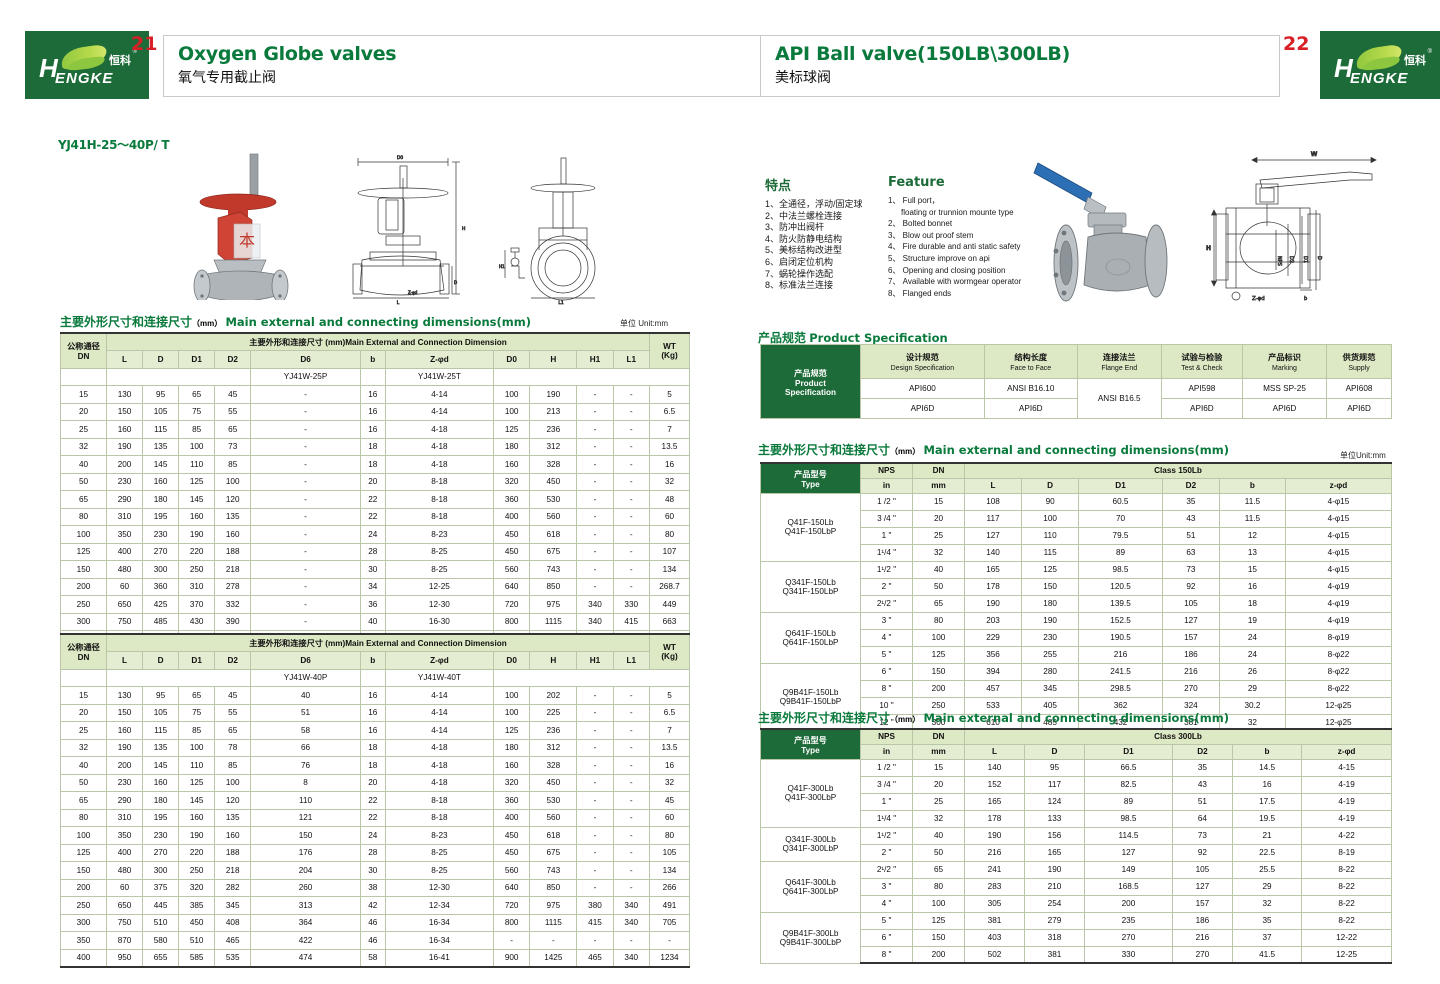 The height and width of the screenshot is (984, 1440). I want to click on table-row: 40 200 145 110 85-18 4-18 160 328- -16, so click(375, 464).